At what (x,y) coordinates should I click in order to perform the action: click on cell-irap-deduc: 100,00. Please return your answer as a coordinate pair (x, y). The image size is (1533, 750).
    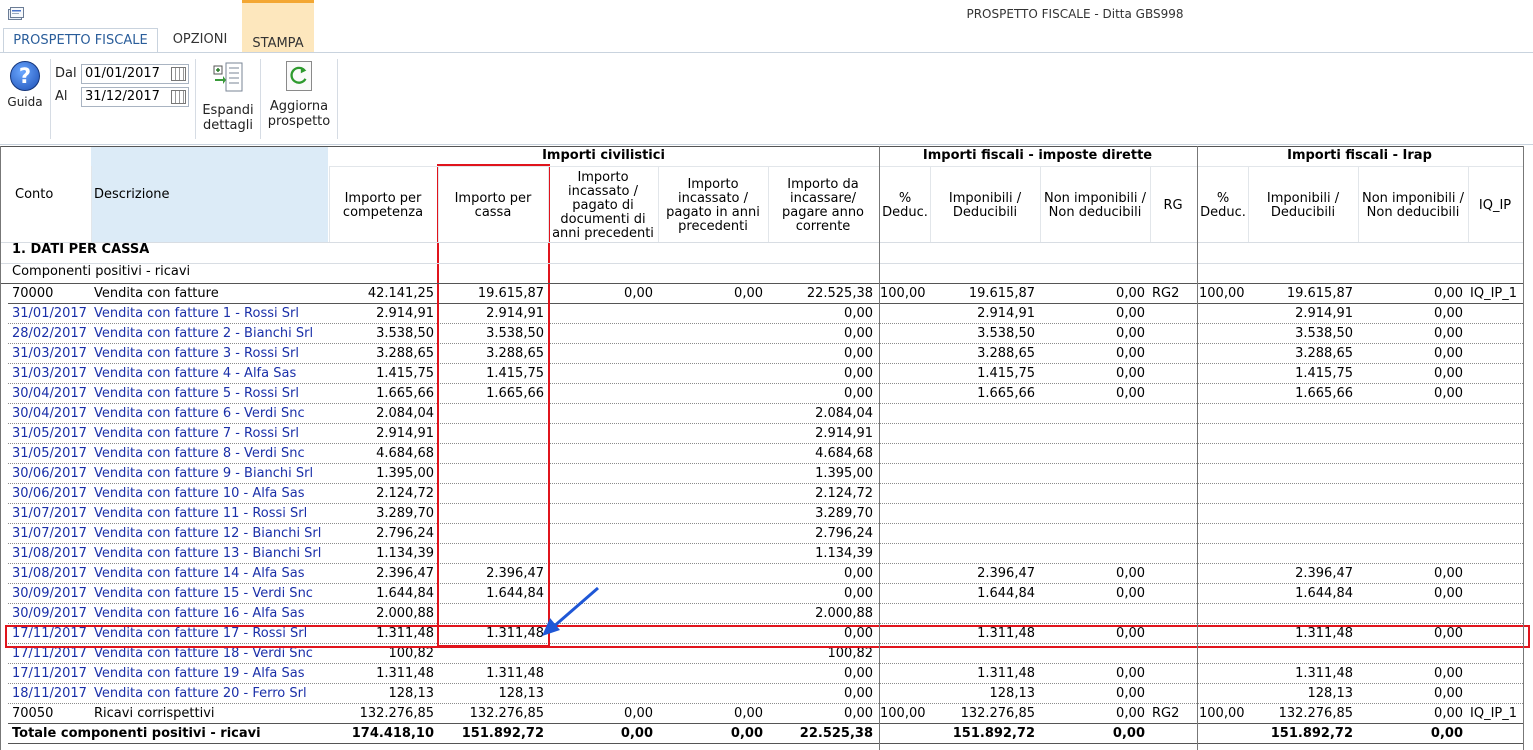
    Looking at the image, I should click on (1222, 293).